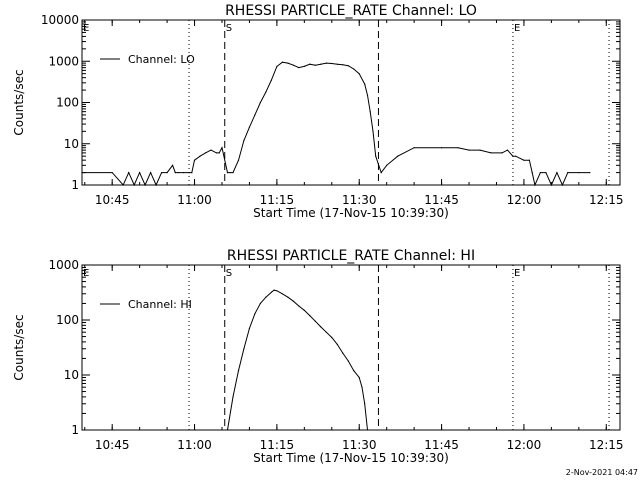  What do you see at coordinates (71, 144) in the screenshot?
I see `y-tick-label: 10` at bounding box center [71, 144].